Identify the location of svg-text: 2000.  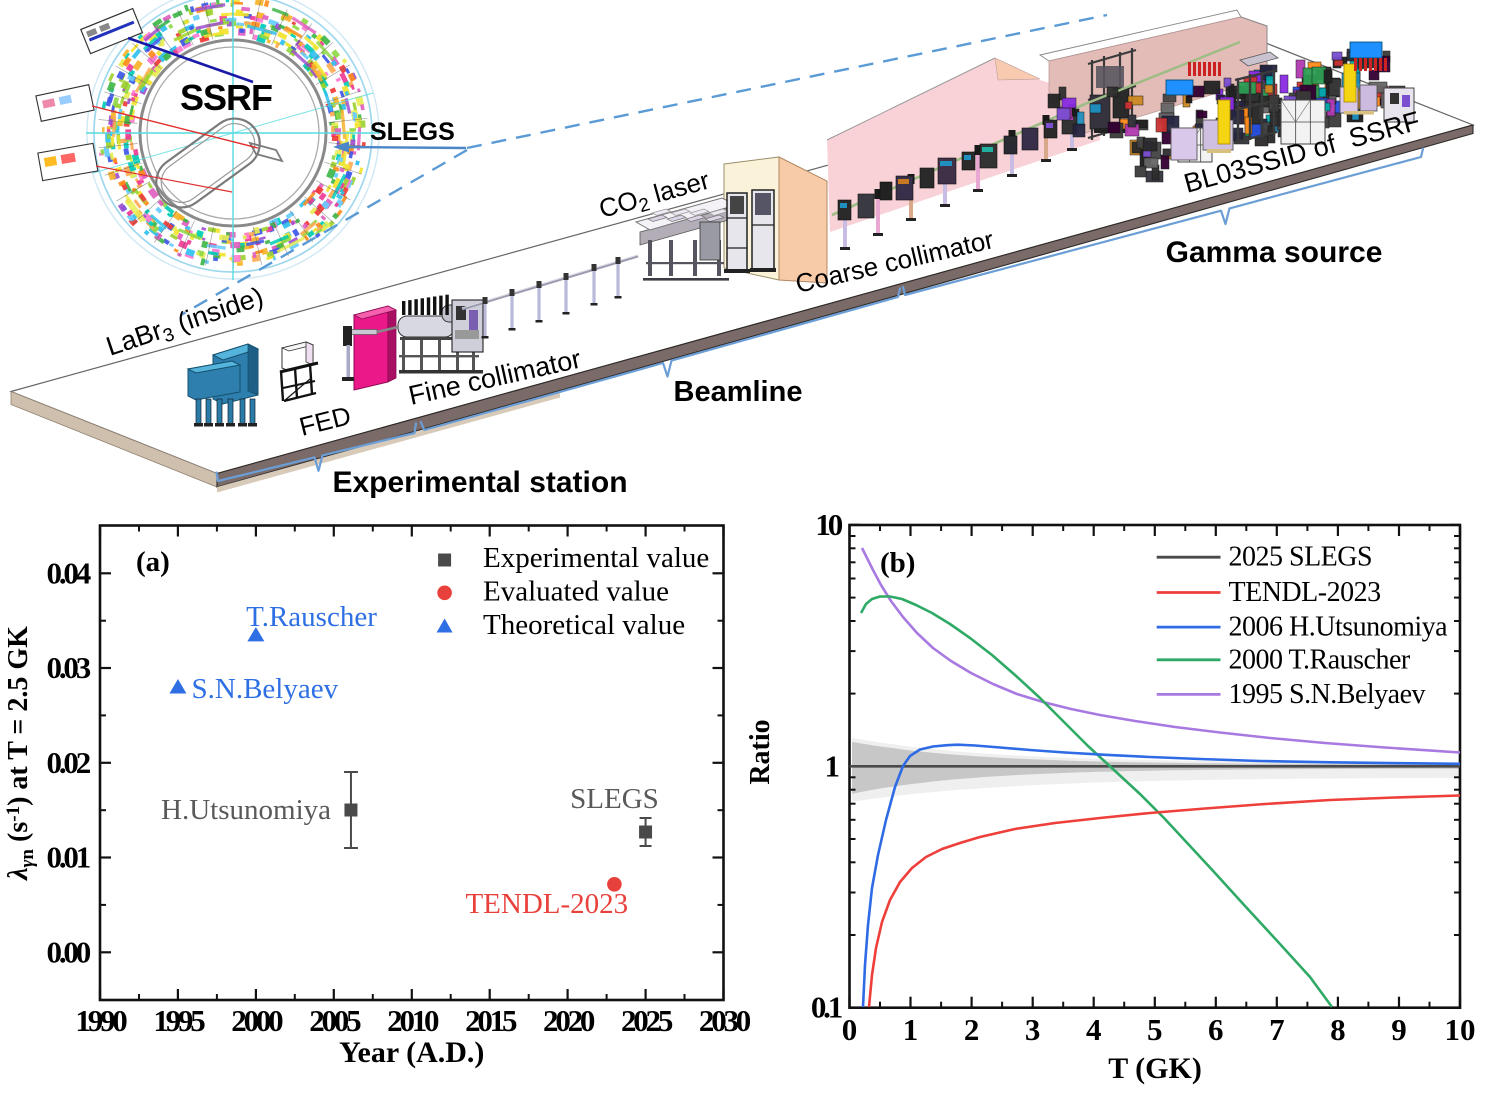
(257, 1020).